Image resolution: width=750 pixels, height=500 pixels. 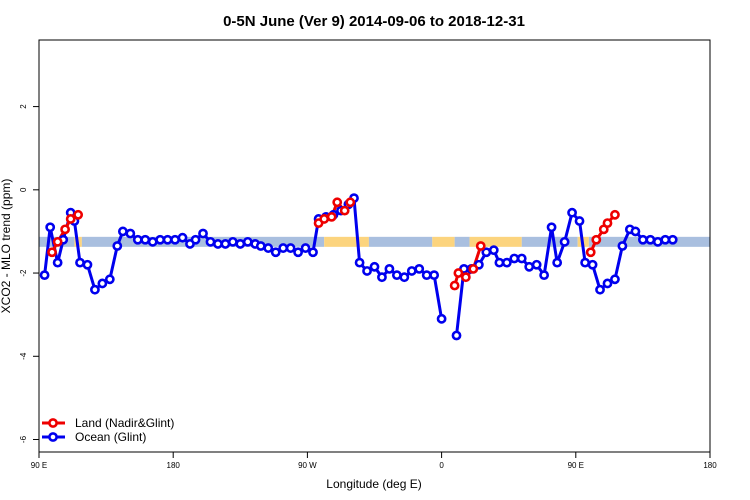 I want to click on legend-label: Ocean (Glint), so click(x=110, y=437).